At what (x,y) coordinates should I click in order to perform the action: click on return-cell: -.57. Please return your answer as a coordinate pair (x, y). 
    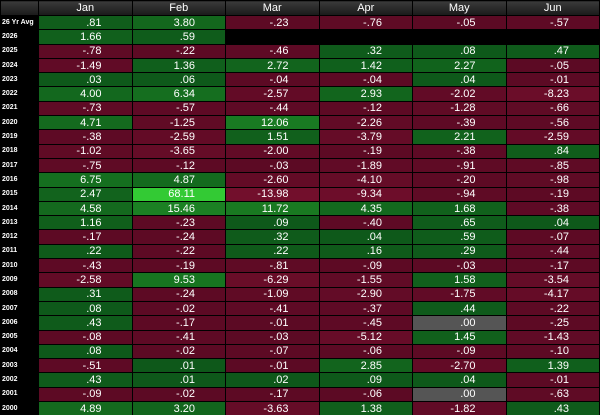
    Looking at the image, I should click on (552, 22).